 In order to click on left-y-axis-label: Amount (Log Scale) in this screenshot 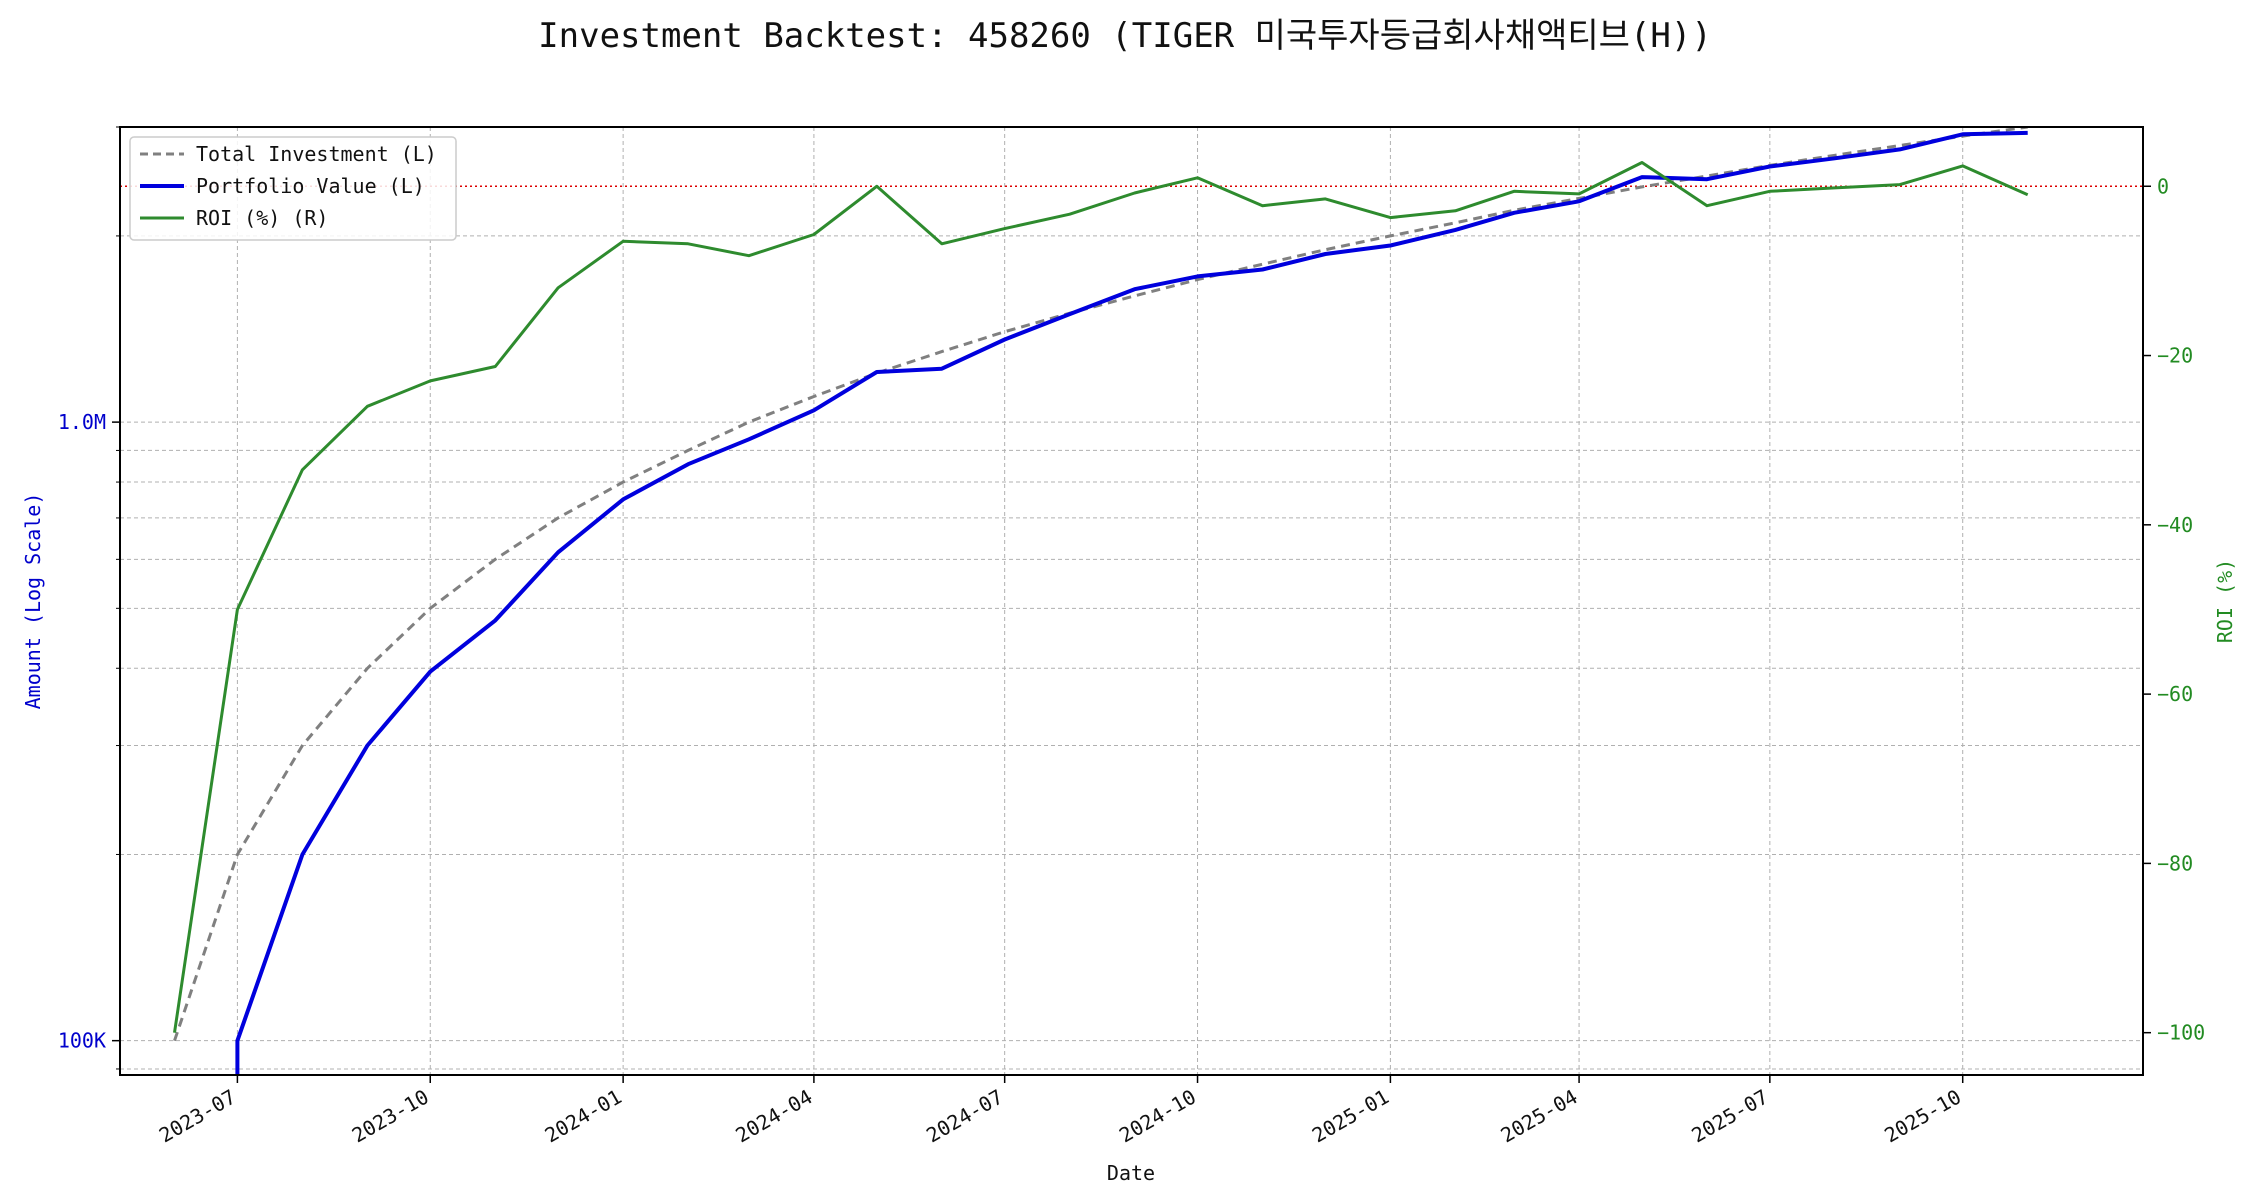, I will do `click(33, 601)`.